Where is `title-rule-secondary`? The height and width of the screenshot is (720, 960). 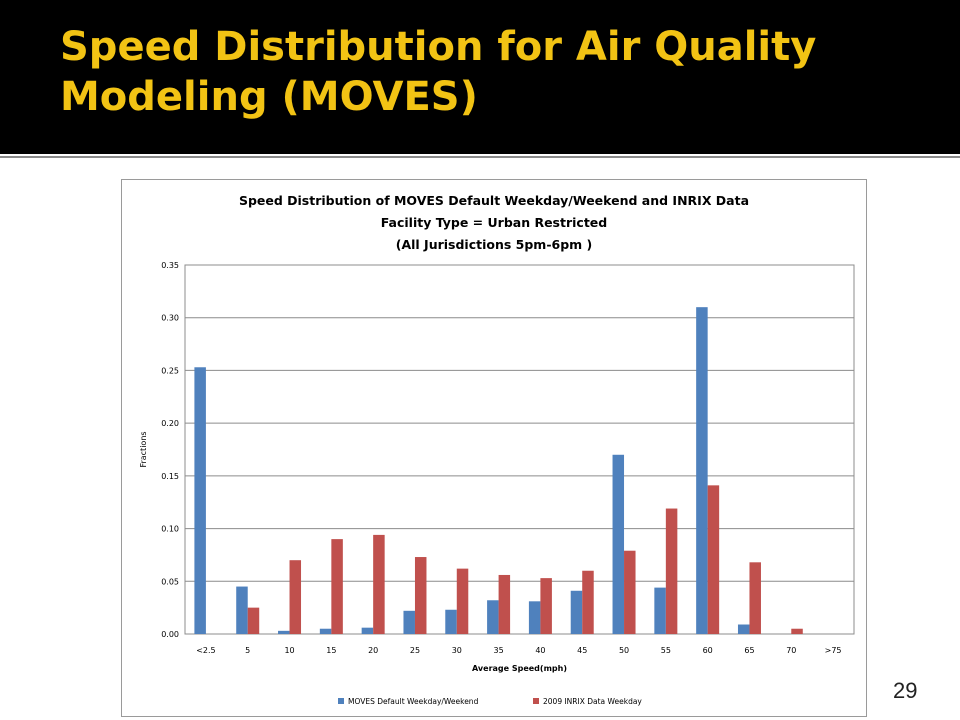 title-rule-secondary is located at coordinates (480, 157).